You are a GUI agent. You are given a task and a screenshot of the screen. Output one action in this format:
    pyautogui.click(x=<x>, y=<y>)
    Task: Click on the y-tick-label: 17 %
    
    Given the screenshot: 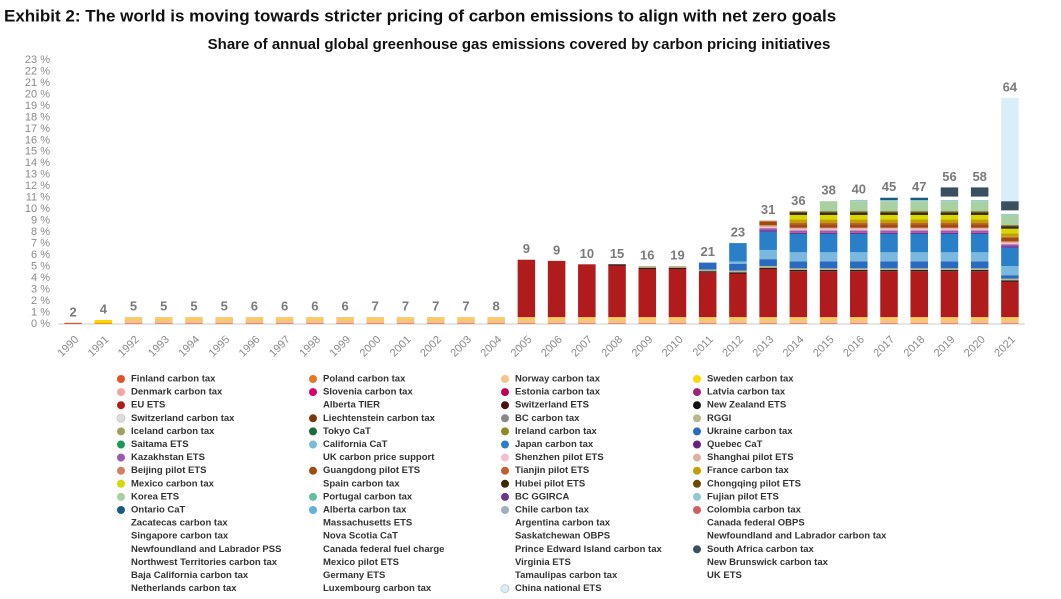 What is the action you would take?
    pyautogui.click(x=37, y=129)
    